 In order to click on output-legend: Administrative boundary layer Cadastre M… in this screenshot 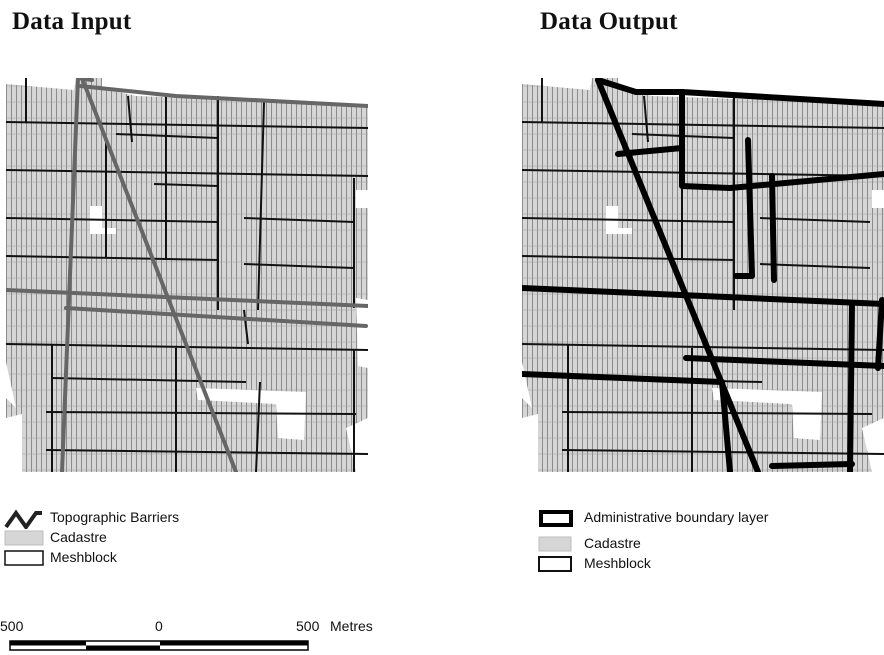, I will do `click(688, 543)`.